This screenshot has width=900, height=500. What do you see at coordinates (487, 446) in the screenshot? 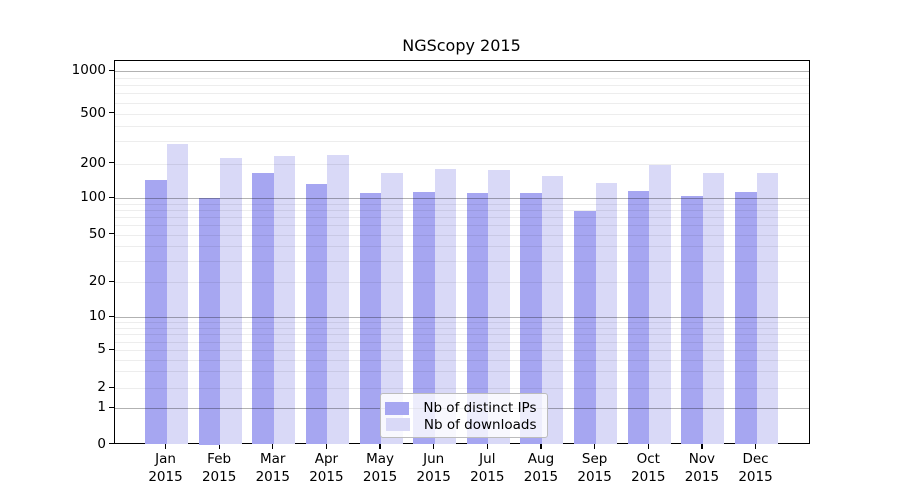
I see `x-tick-mark-jul` at bounding box center [487, 446].